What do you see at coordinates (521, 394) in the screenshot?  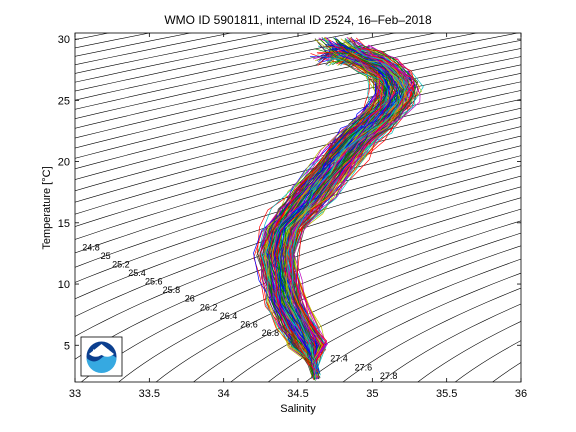 I see `x-tick-label: 36` at bounding box center [521, 394].